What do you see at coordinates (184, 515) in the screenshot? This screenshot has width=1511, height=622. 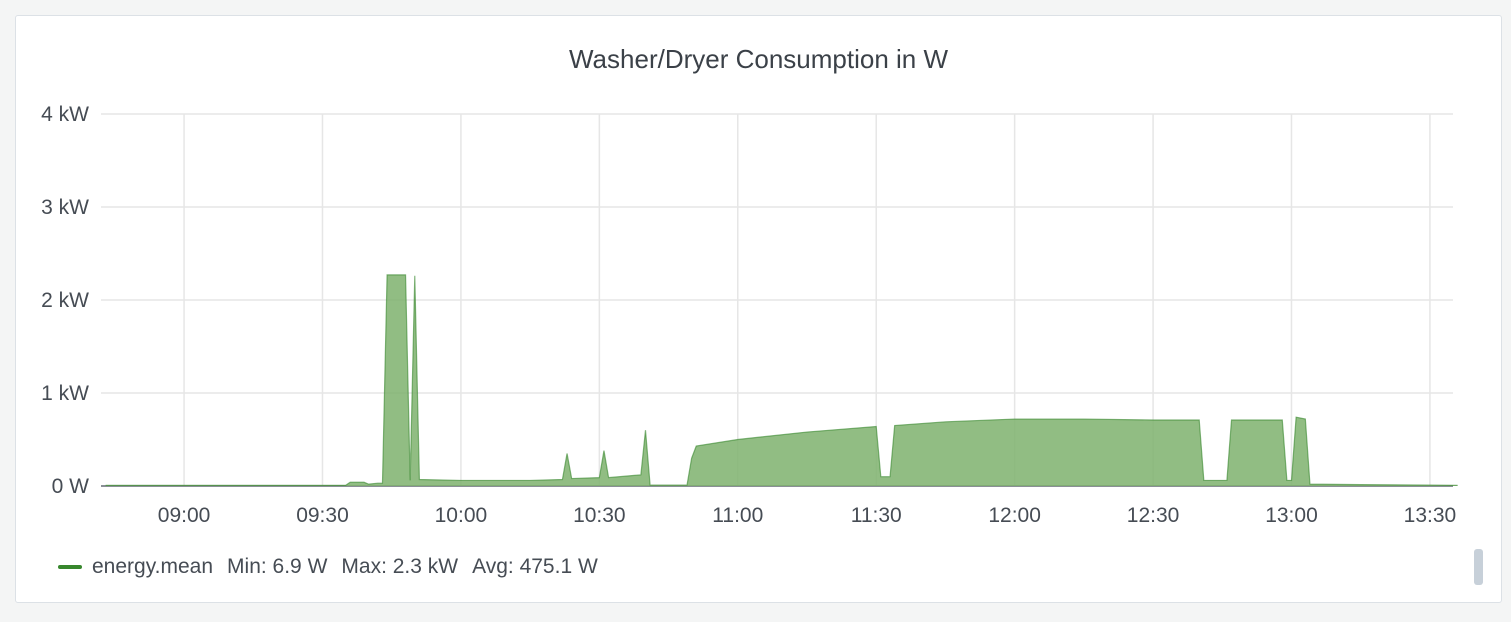 I see `x-tick-label: 09:00` at bounding box center [184, 515].